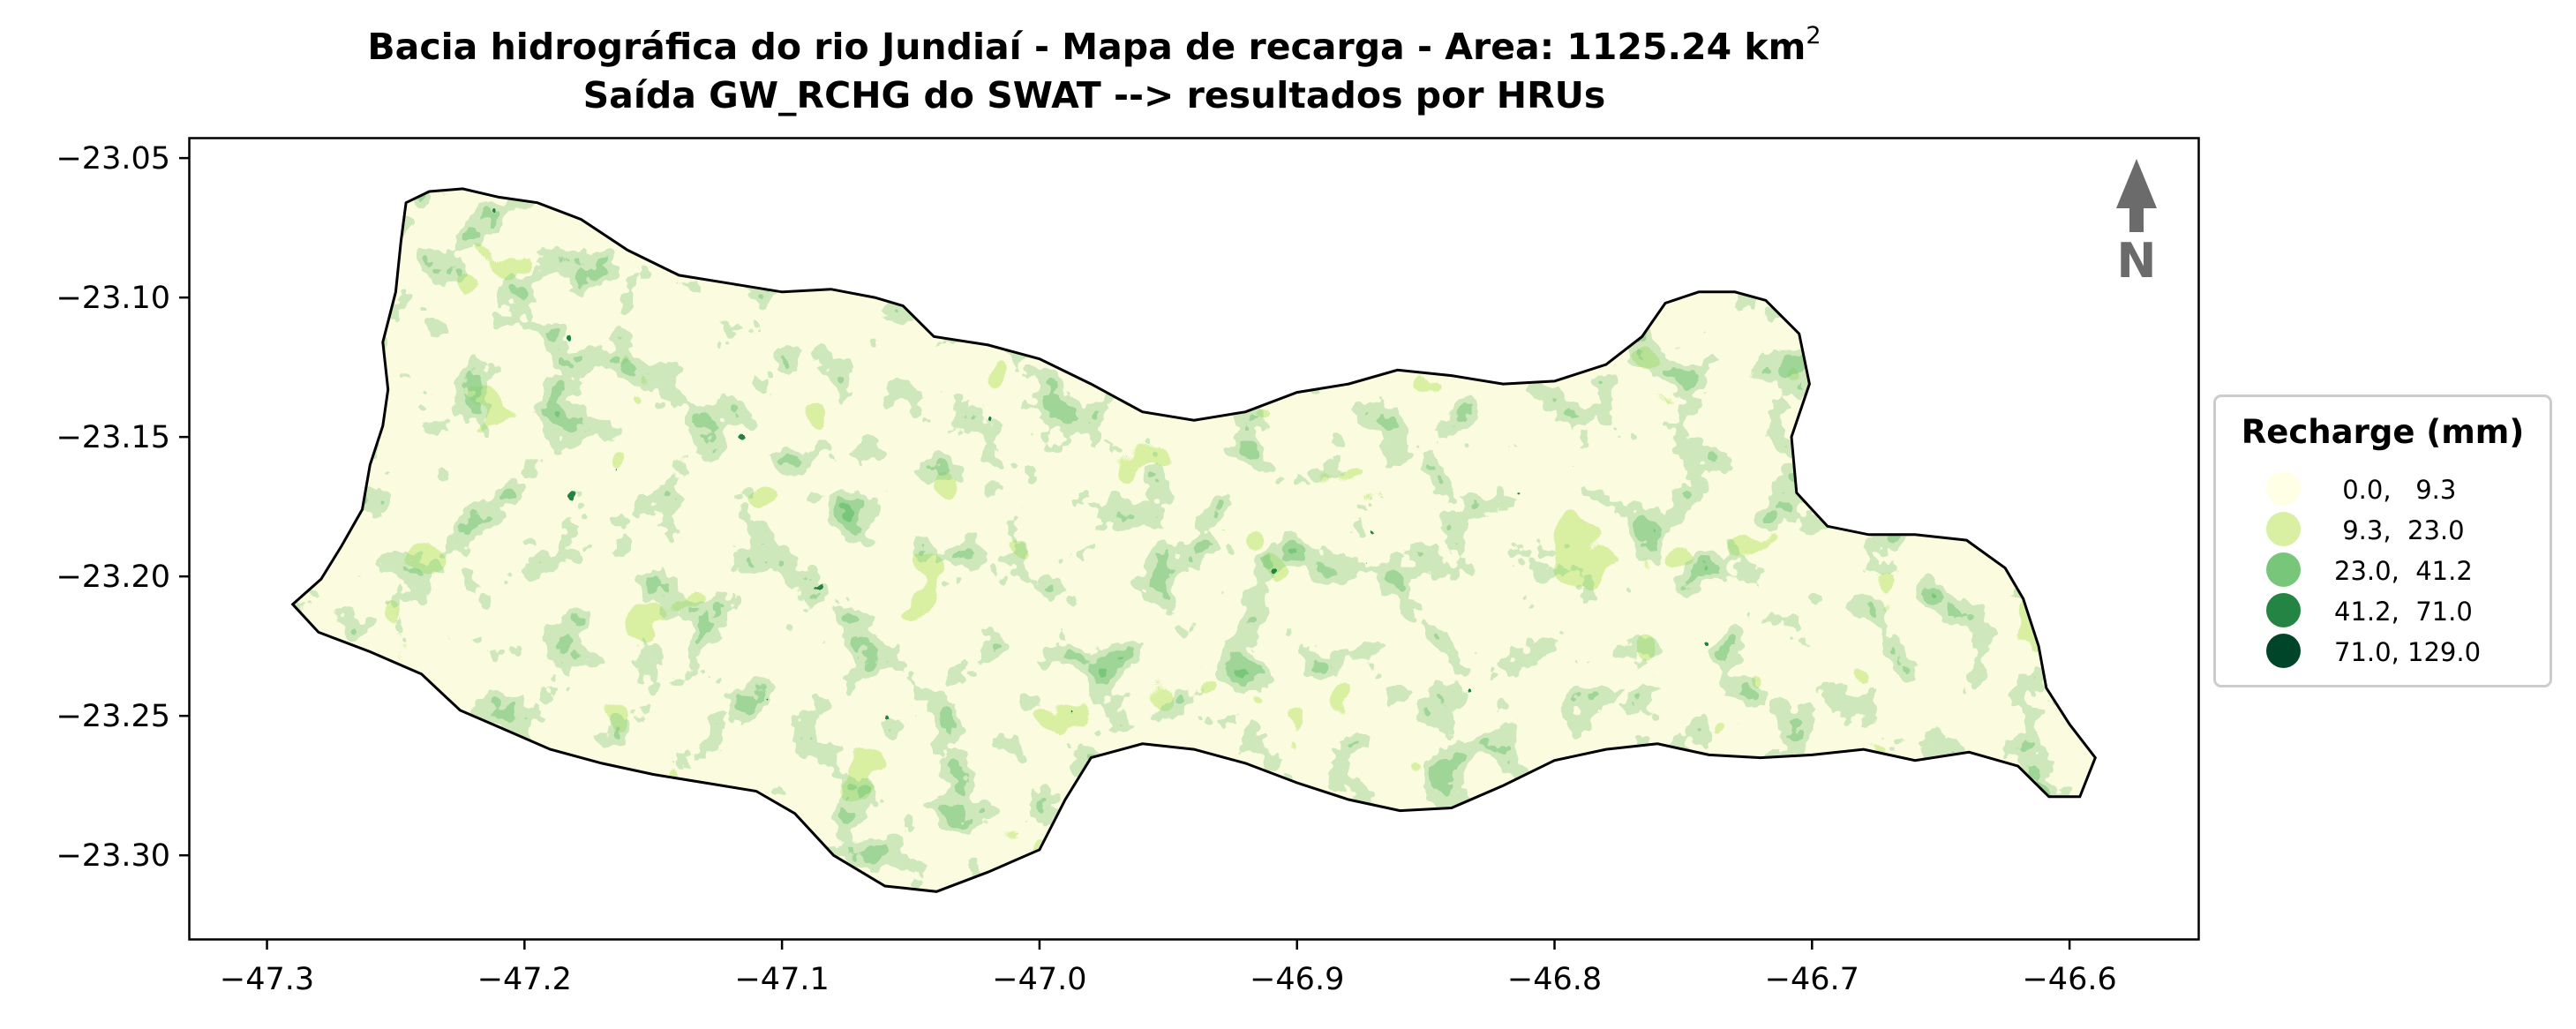 The image size is (2576, 1029). Describe the element at coordinates (2136, 261) in the screenshot. I see `north-arrow-label: N` at that location.